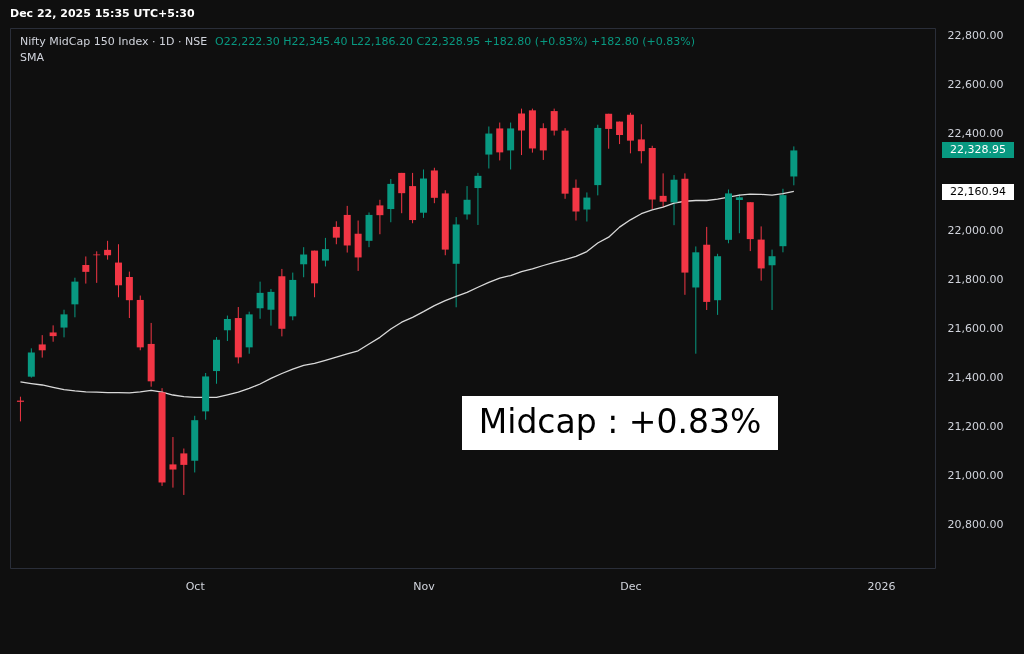 The height and width of the screenshot is (654, 1024). Describe the element at coordinates (424, 586) in the screenshot. I see `x-tick-label: Nov` at that location.